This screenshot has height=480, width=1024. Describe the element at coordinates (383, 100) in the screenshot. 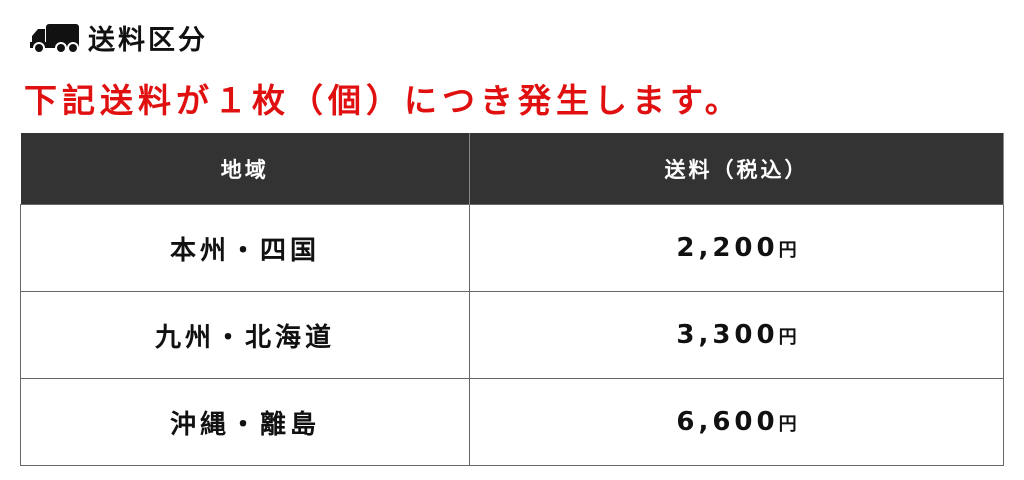

I see `shipping-notice: 下記送料が１枚（個）につき発生します。` at that location.